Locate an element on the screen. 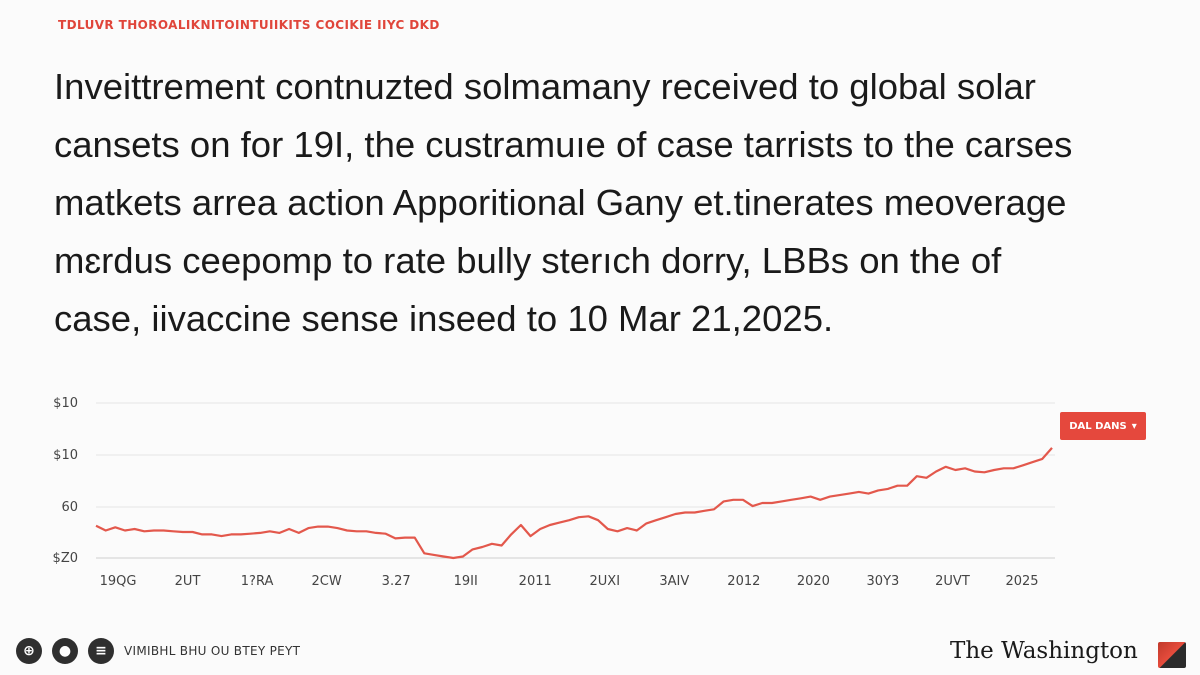 This screenshot has height=675, width=1200. footer-credit: VIMIBHL BHU OU BTEY PEYT is located at coordinates (212, 651).